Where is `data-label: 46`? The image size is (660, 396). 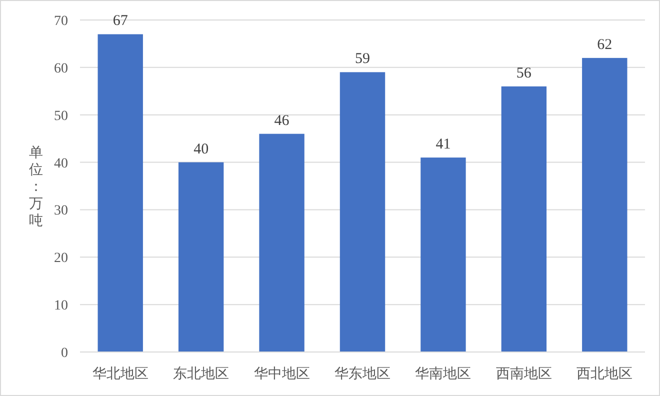
data-label: 46 is located at coordinates (282, 120).